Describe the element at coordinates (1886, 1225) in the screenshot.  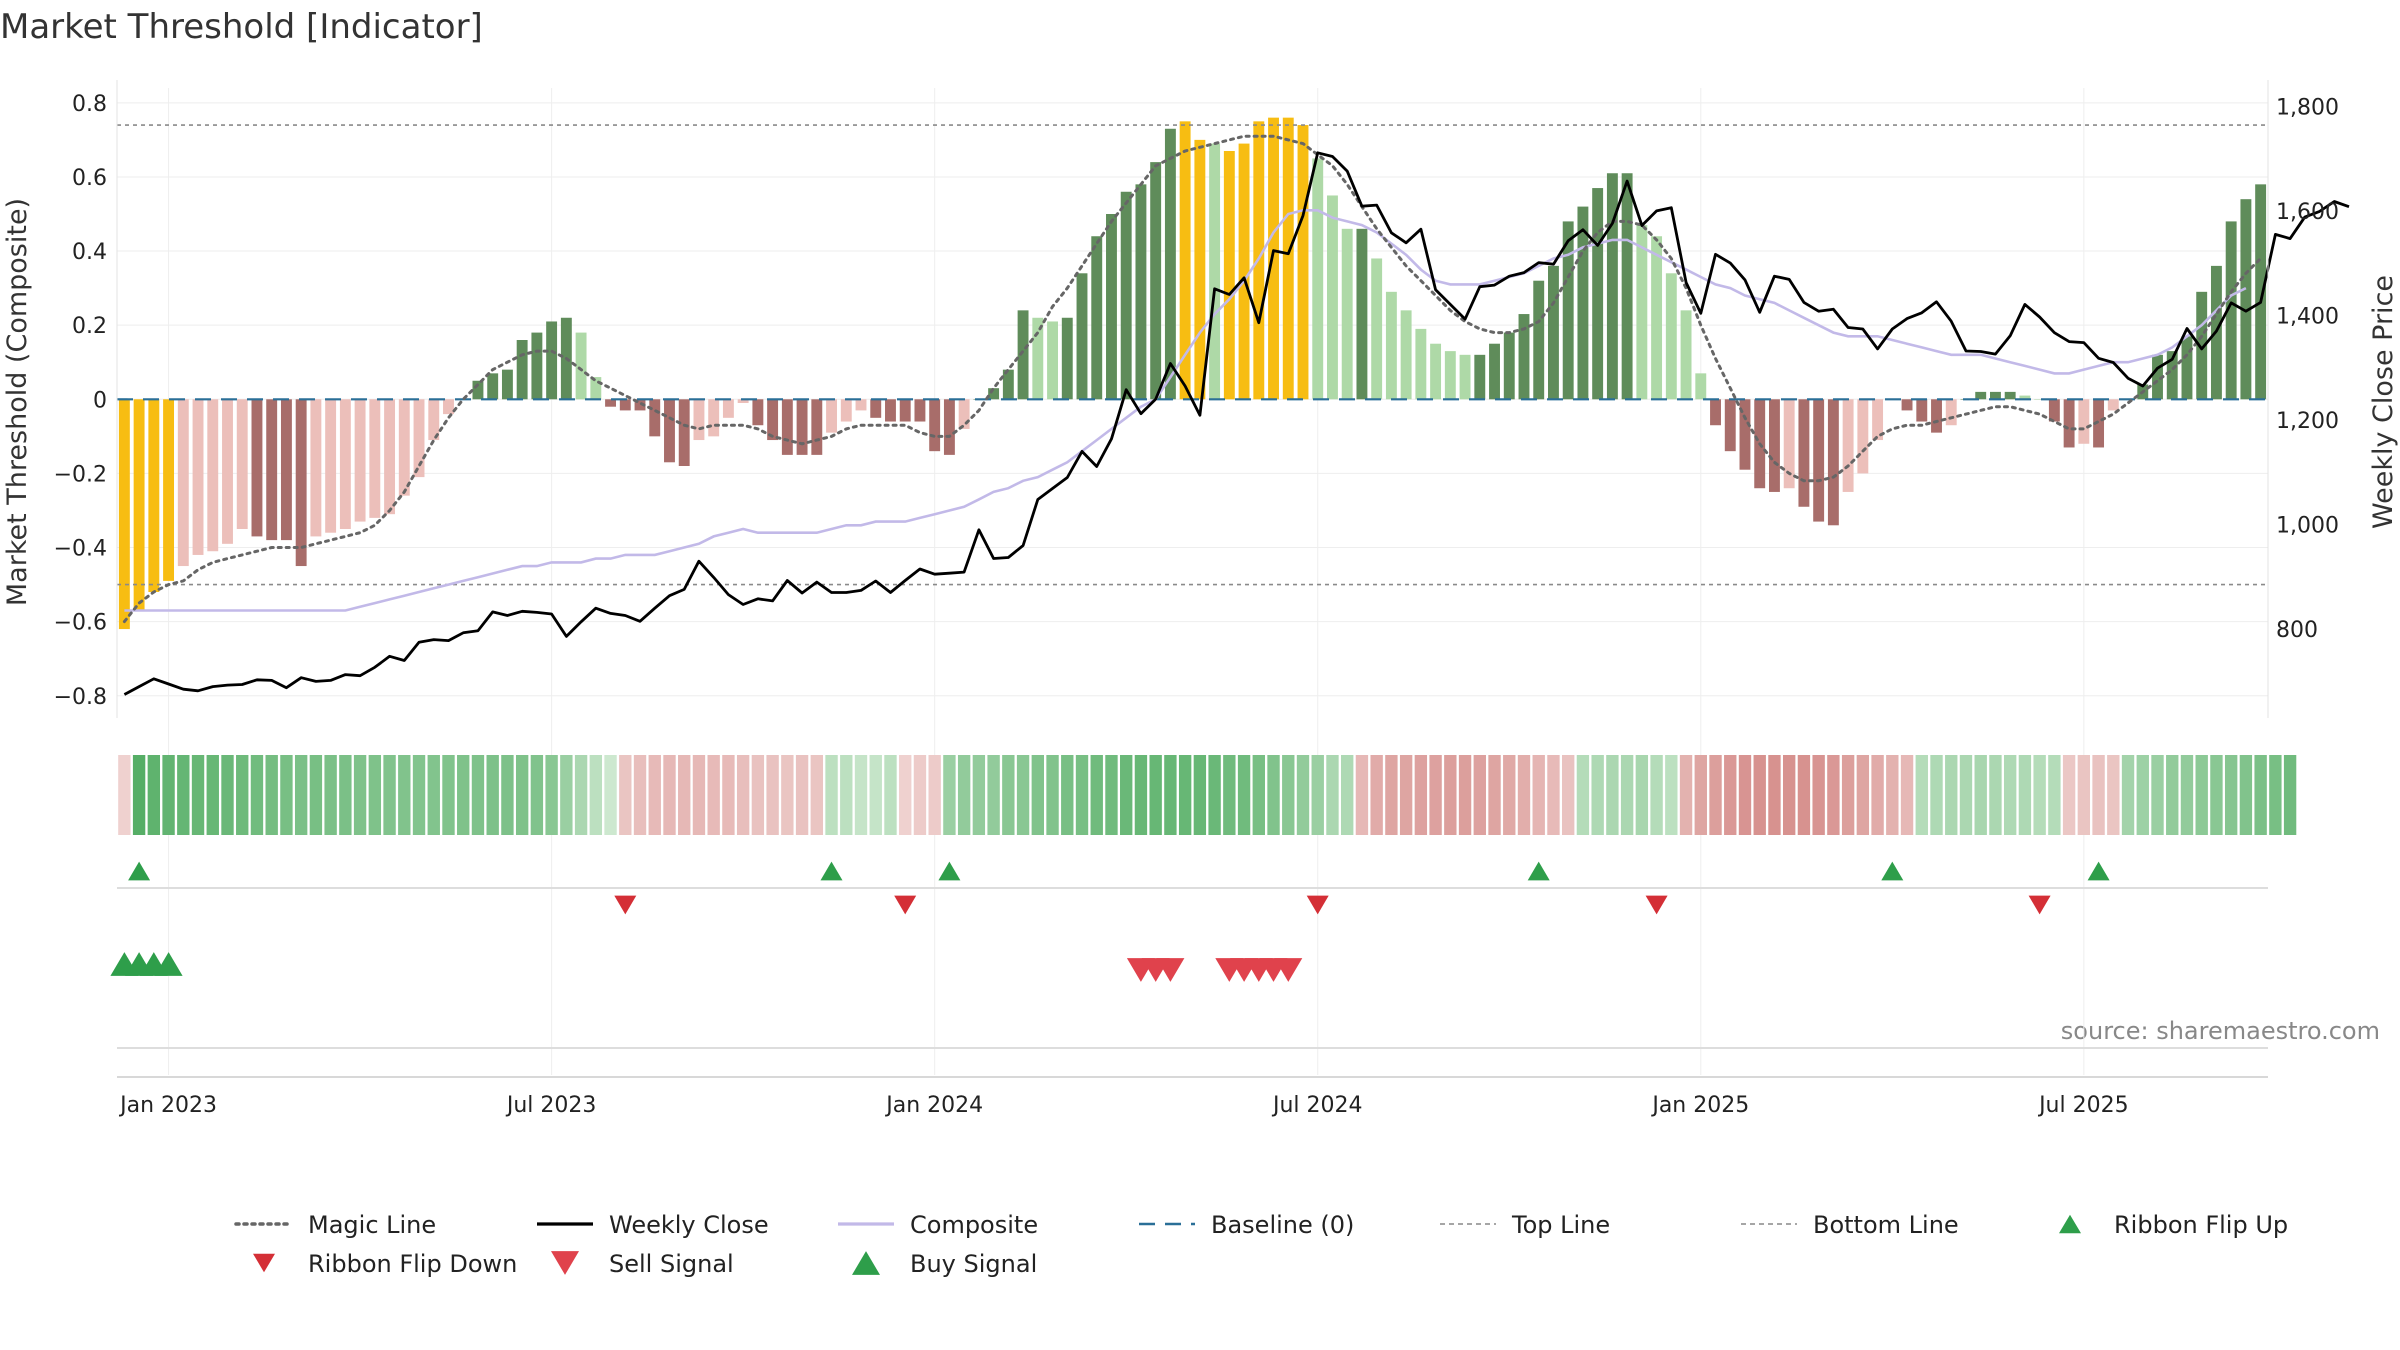
I see `legend-label-5: Bottom Line` at that location.